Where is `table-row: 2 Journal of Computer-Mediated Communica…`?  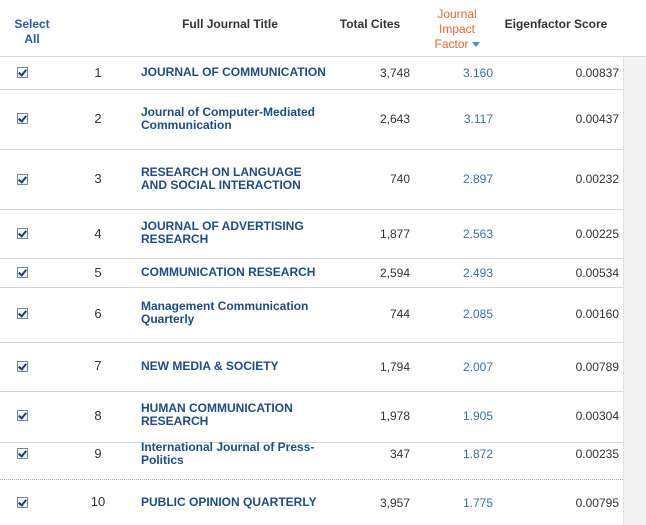
table-row: 2 Journal of Computer-Mediated Communica… is located at coordinates (311, 120).